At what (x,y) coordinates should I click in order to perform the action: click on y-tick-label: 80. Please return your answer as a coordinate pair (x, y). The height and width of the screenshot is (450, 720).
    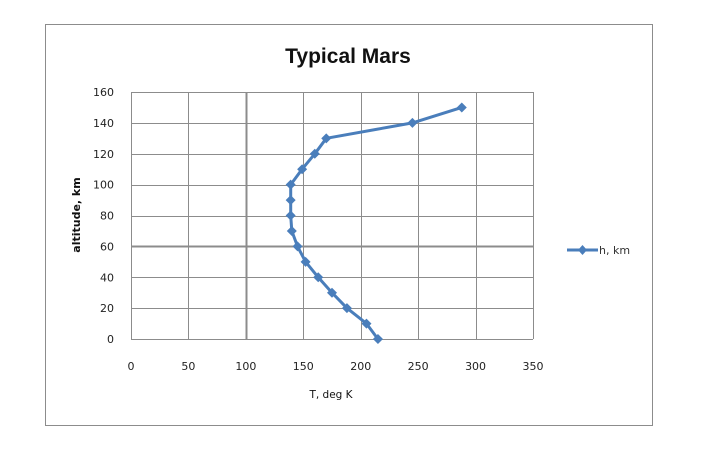
    Looking at the image, I should click on (107, 216).